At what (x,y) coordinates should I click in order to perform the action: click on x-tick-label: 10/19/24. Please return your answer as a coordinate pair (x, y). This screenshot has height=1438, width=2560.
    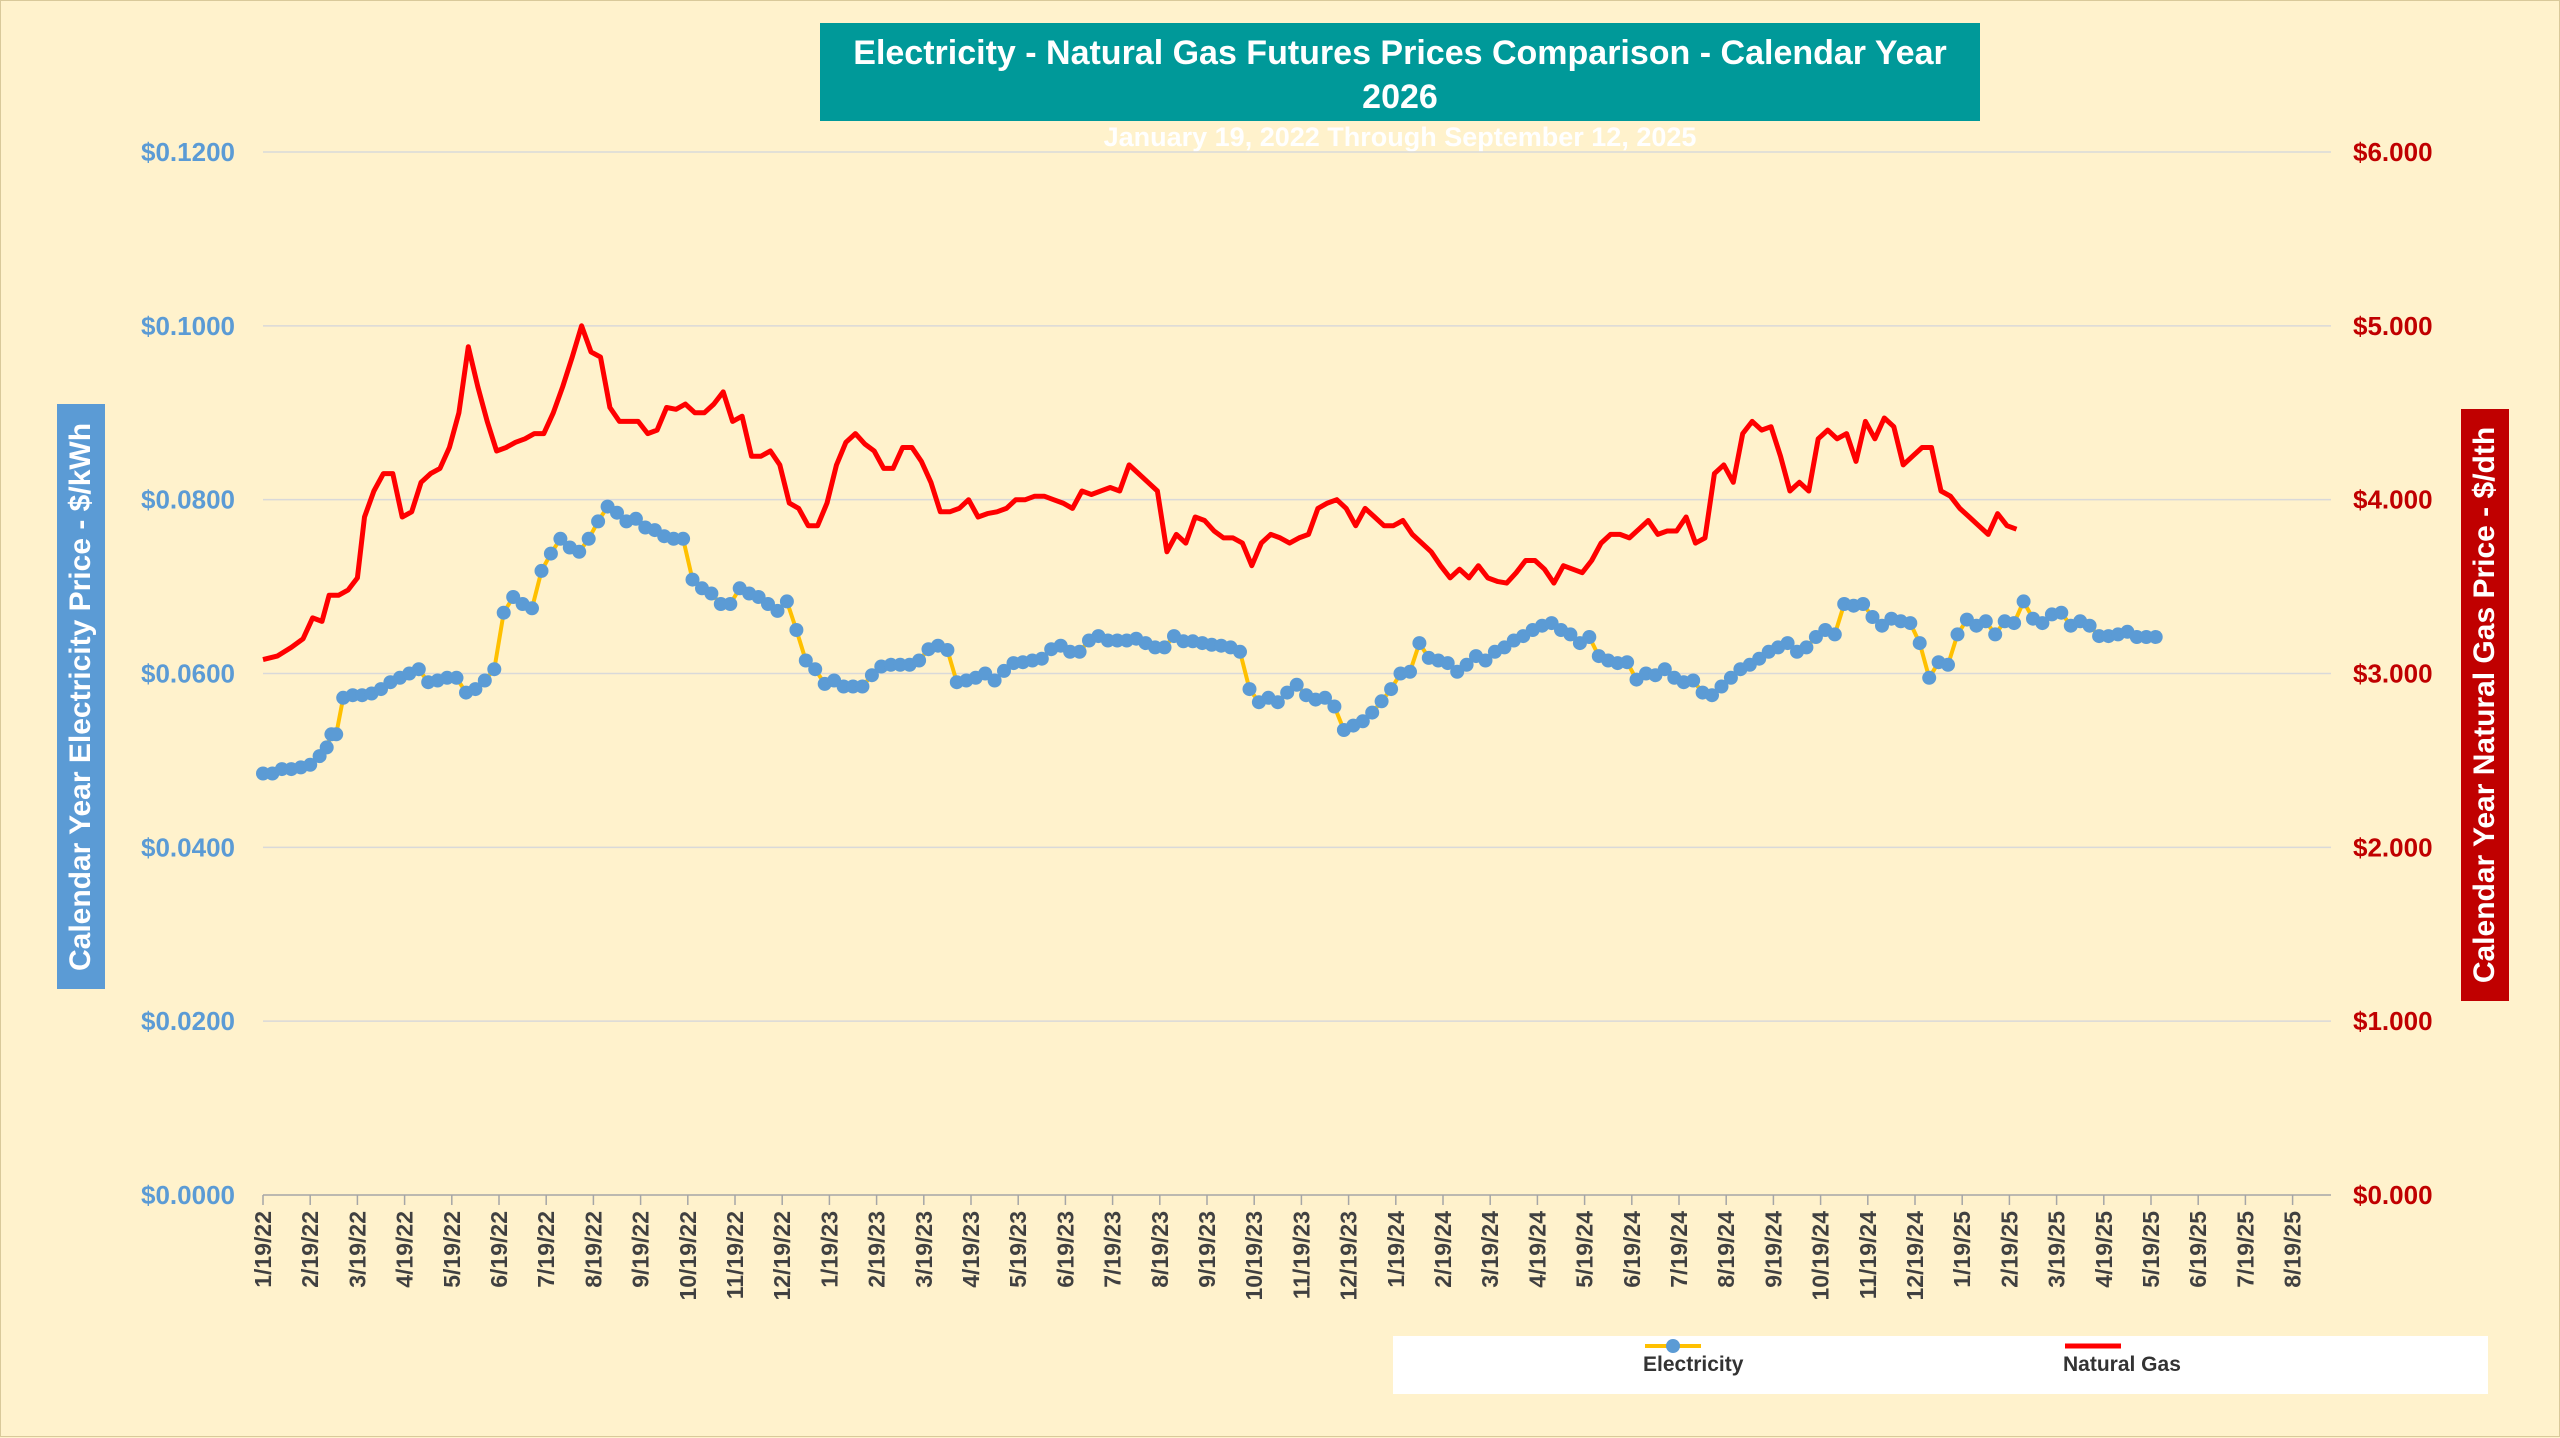
    Looking at the image, I should click on (1821, 1256).